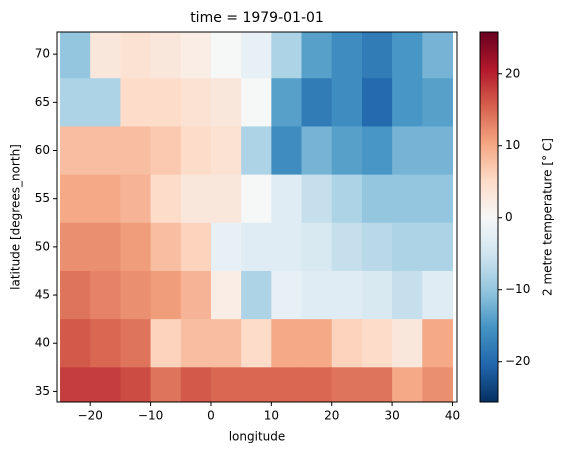  What do you see at coordinates (42, 54) in the screenshot?
I see `y-tick-label: 70` at bounding box center [42, 54].